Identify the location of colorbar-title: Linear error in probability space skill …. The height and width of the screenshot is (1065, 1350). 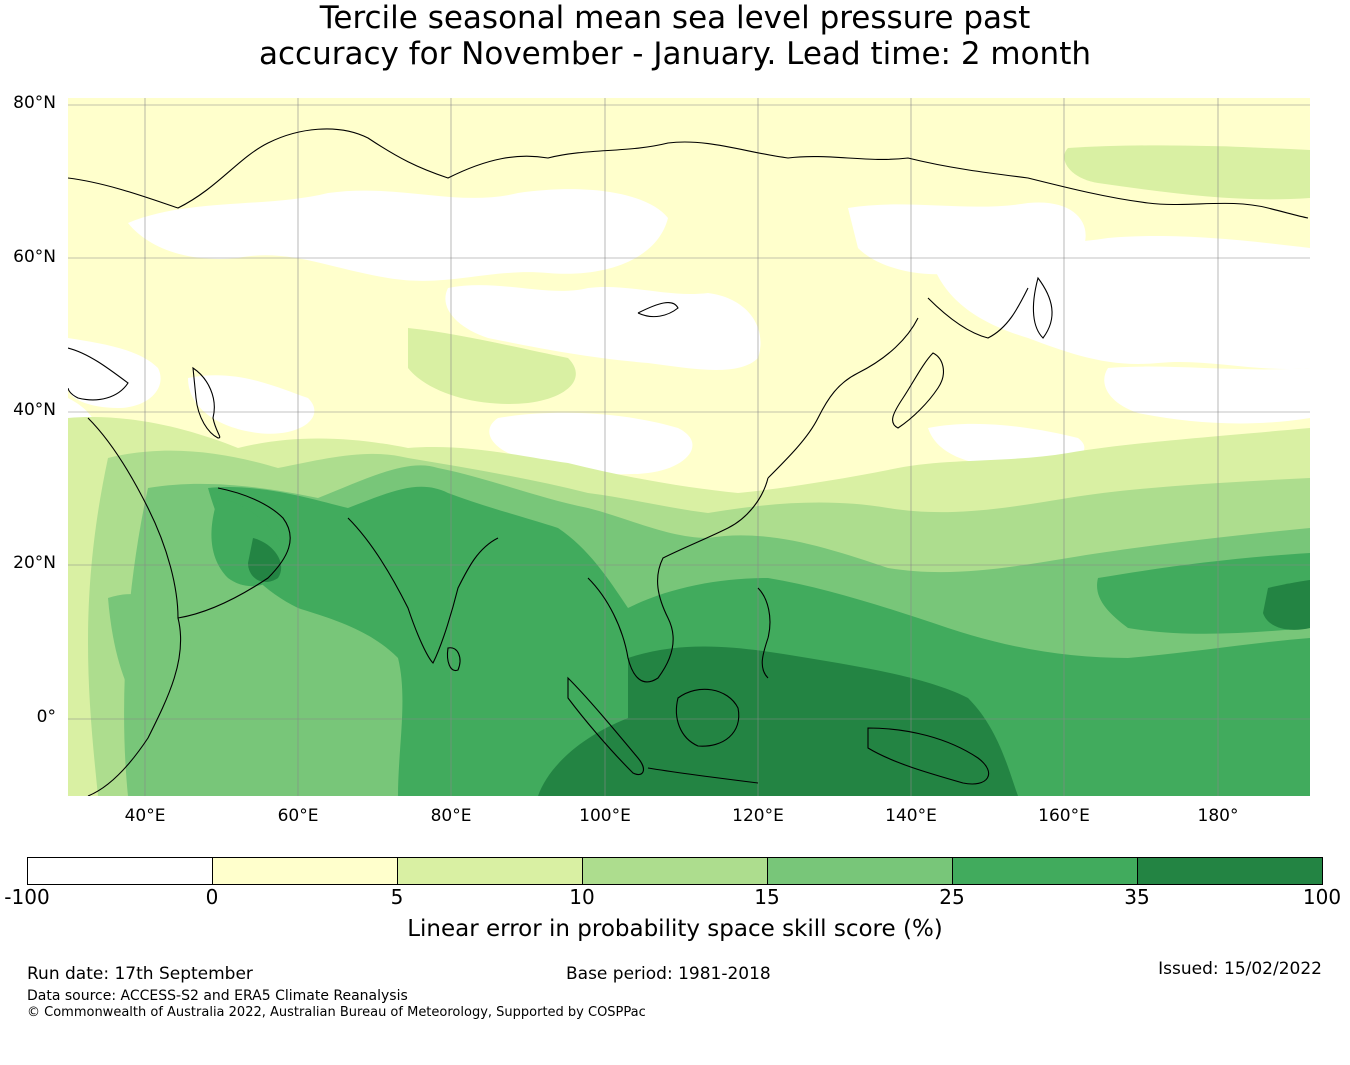
(675, 929).